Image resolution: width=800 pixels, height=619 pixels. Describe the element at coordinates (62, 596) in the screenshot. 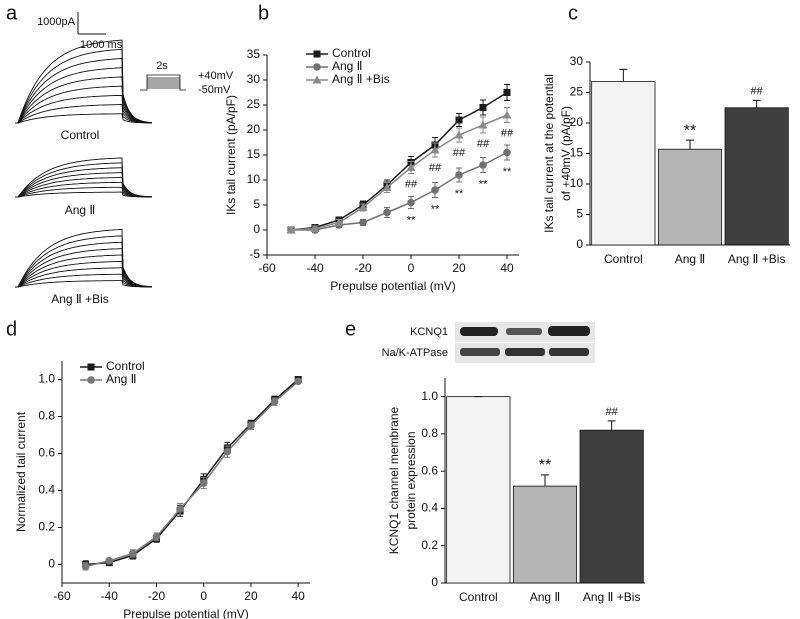

I see `x-tick-label: -60` at that location.